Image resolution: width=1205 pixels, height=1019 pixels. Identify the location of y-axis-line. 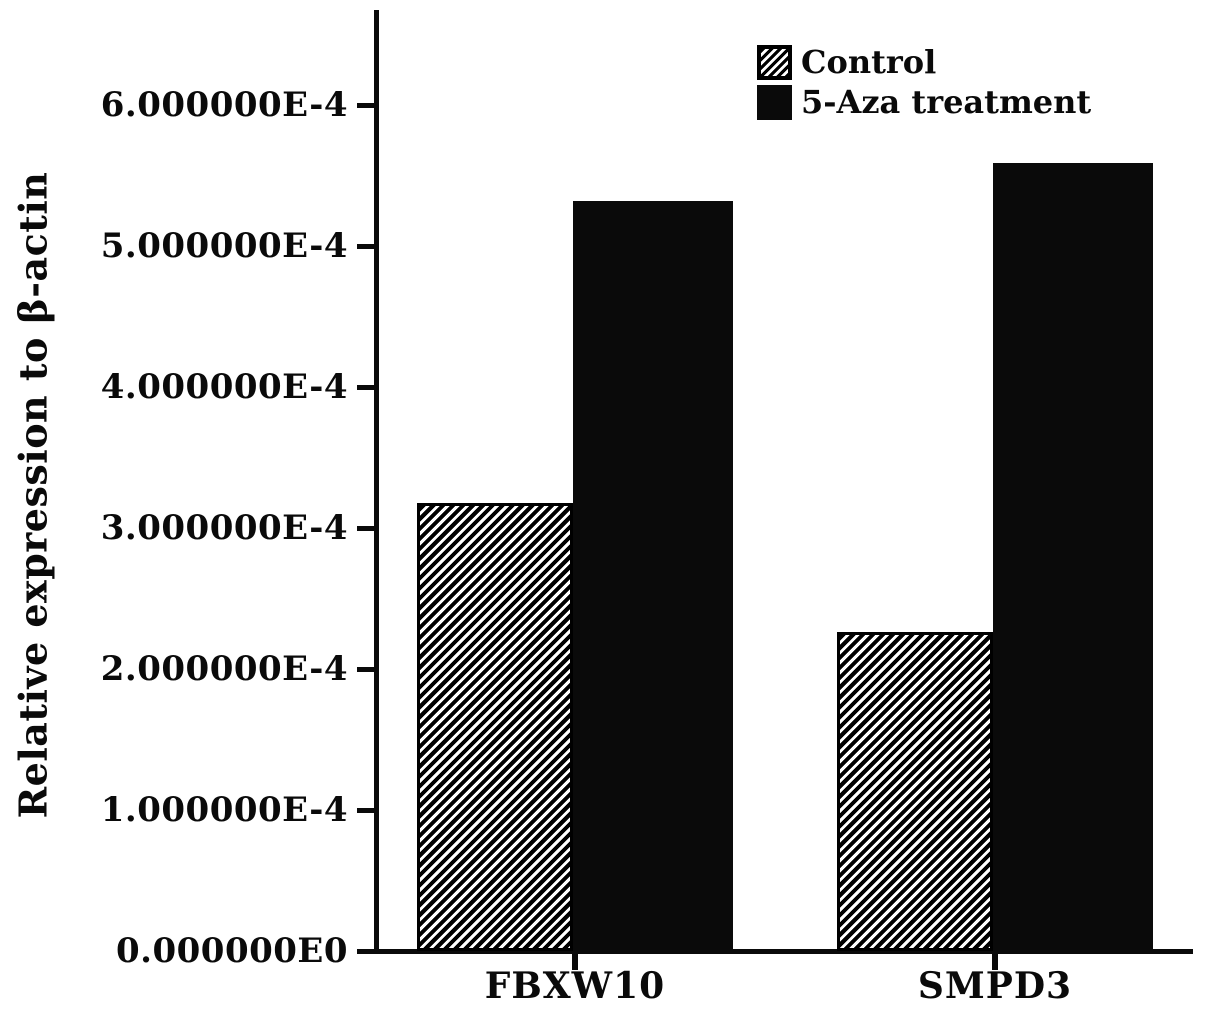
(376, 482).